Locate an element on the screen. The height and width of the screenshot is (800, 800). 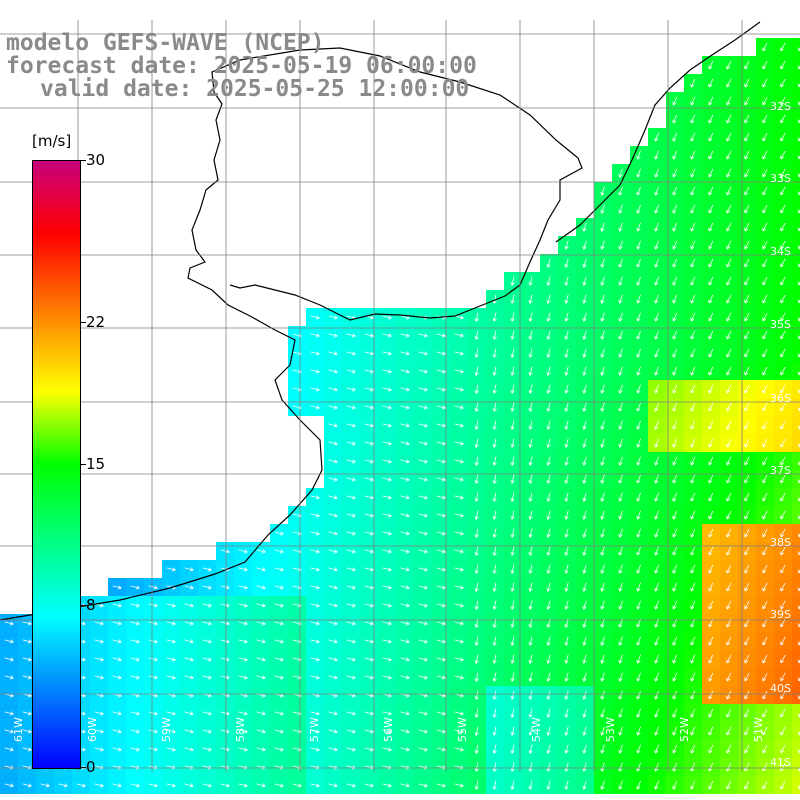
colorbar-tick-mark is located at coordinates (83, 606).